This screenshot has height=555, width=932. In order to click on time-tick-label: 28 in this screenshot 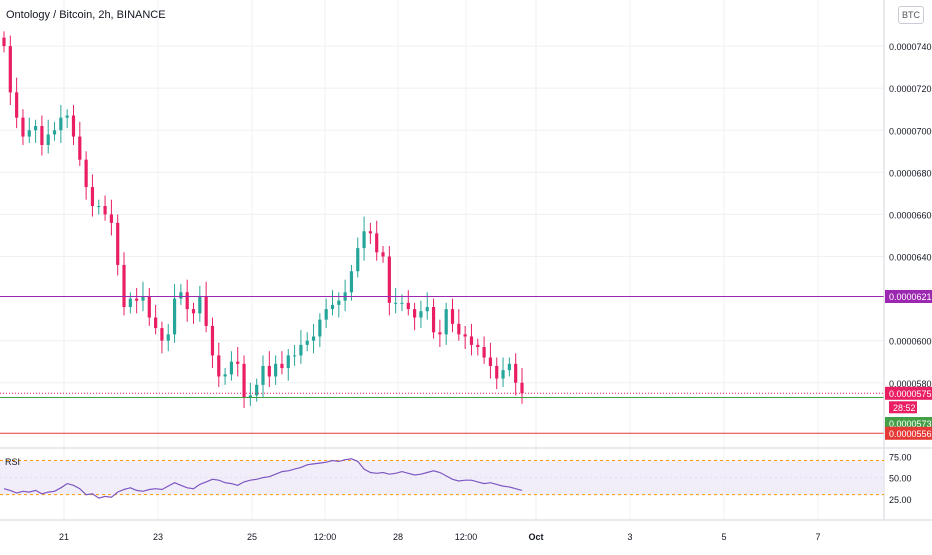, I will do `click(398, 537)`.